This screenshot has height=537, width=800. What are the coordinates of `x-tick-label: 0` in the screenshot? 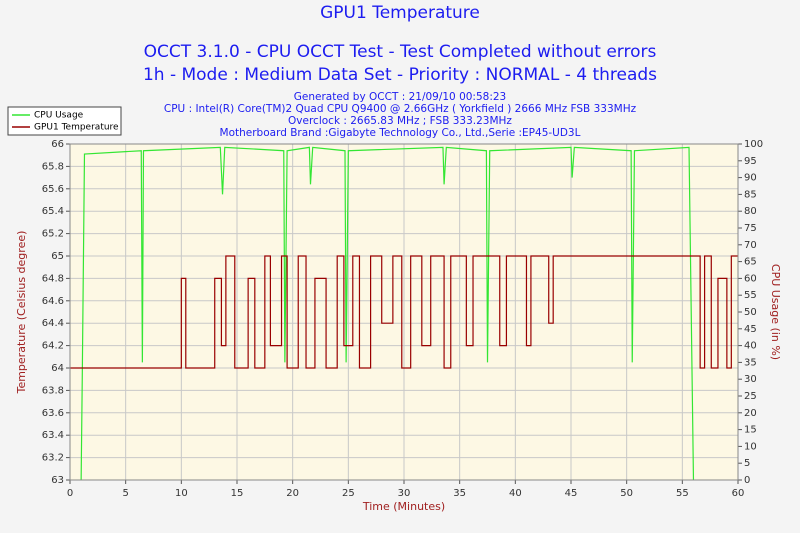 It's located at (70, 493).